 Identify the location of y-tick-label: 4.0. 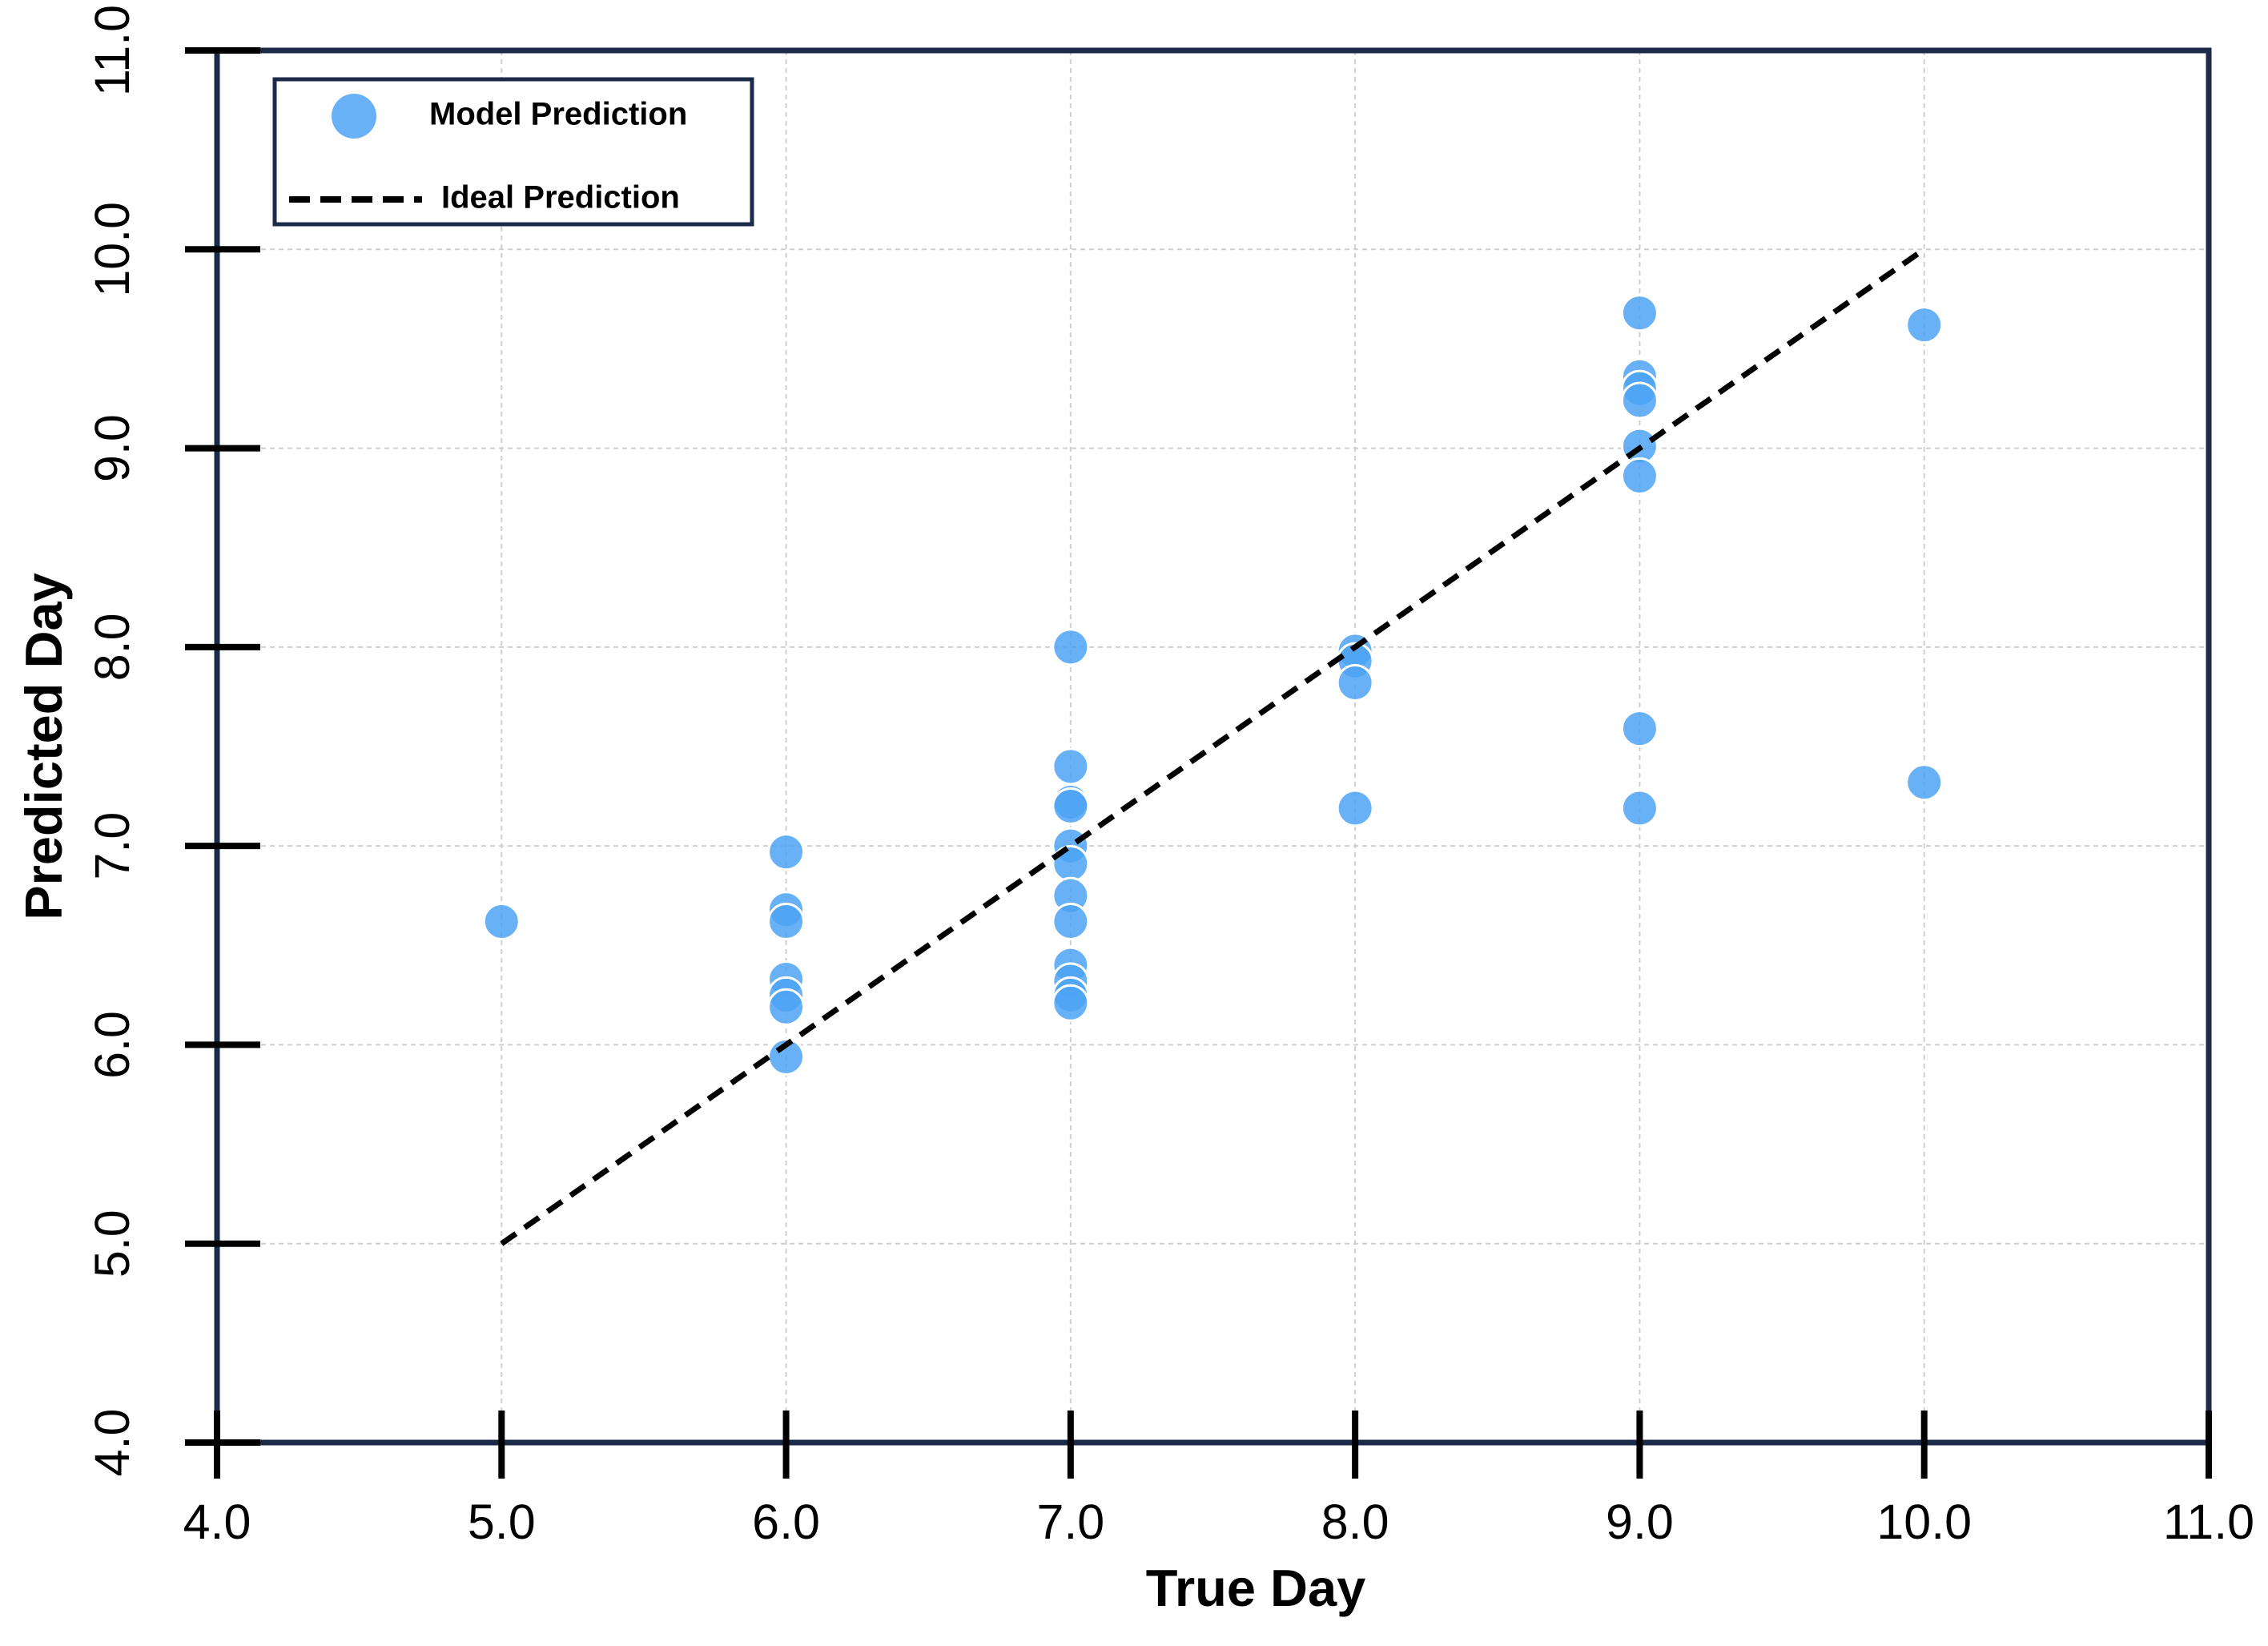
(112, 1443).